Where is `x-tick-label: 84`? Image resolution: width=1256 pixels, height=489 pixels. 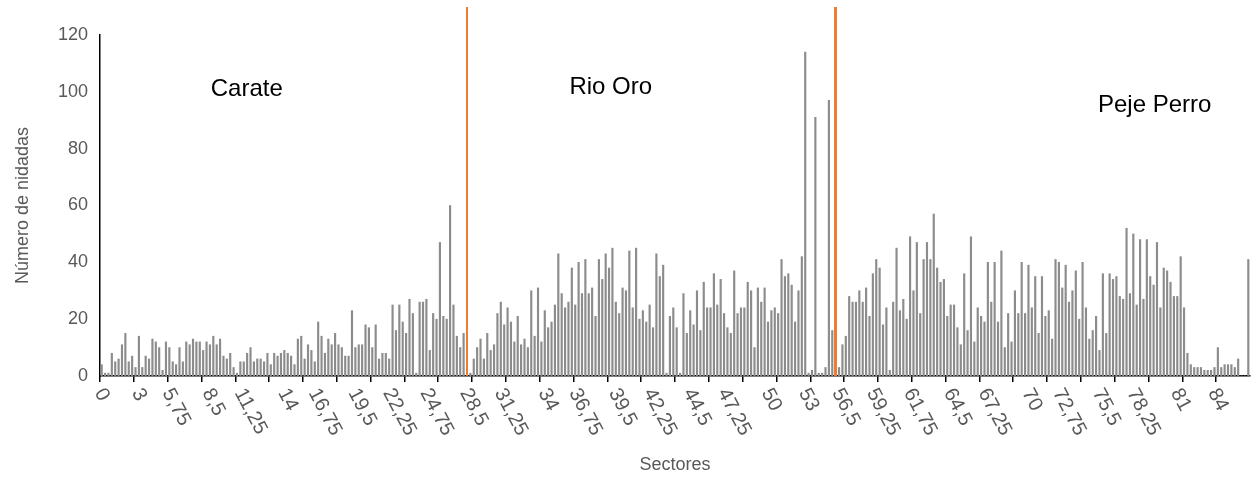
x-tick-label: 84 is located at coordinates (1219, 399).